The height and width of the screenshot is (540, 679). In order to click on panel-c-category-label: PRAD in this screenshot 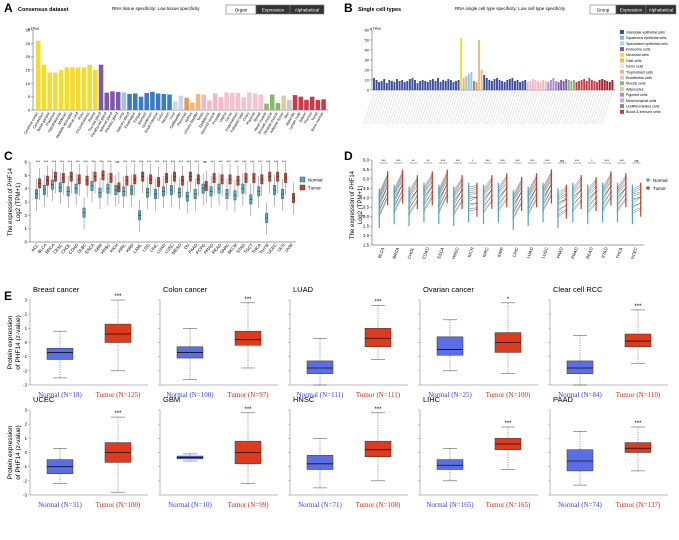, I will do `click(209, 248)`.